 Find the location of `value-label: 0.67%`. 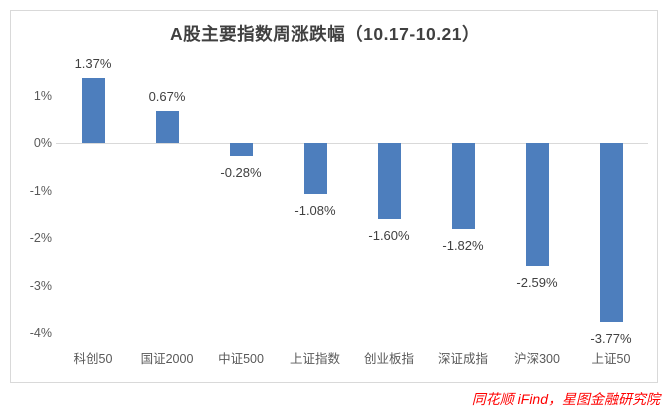

value-label: 0.67% is located at coordinates (167, 97).